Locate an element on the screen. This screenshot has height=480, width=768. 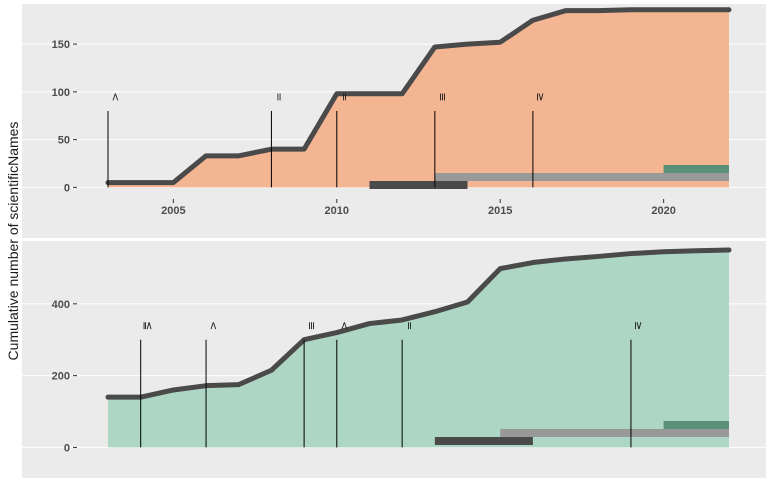
marker-label-5: ≥ is located at coordinates (638, 325).